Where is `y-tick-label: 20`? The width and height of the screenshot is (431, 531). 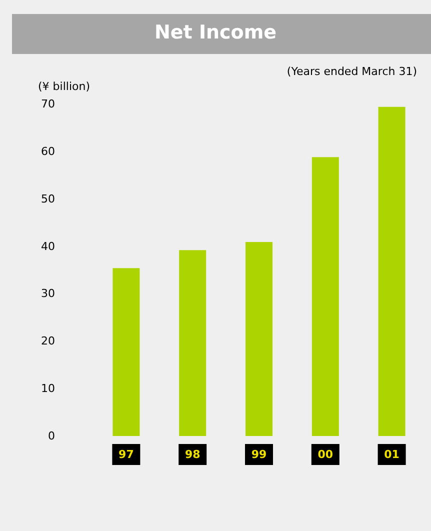
y-tick-label: 20 is located at coordinates (48, 341).